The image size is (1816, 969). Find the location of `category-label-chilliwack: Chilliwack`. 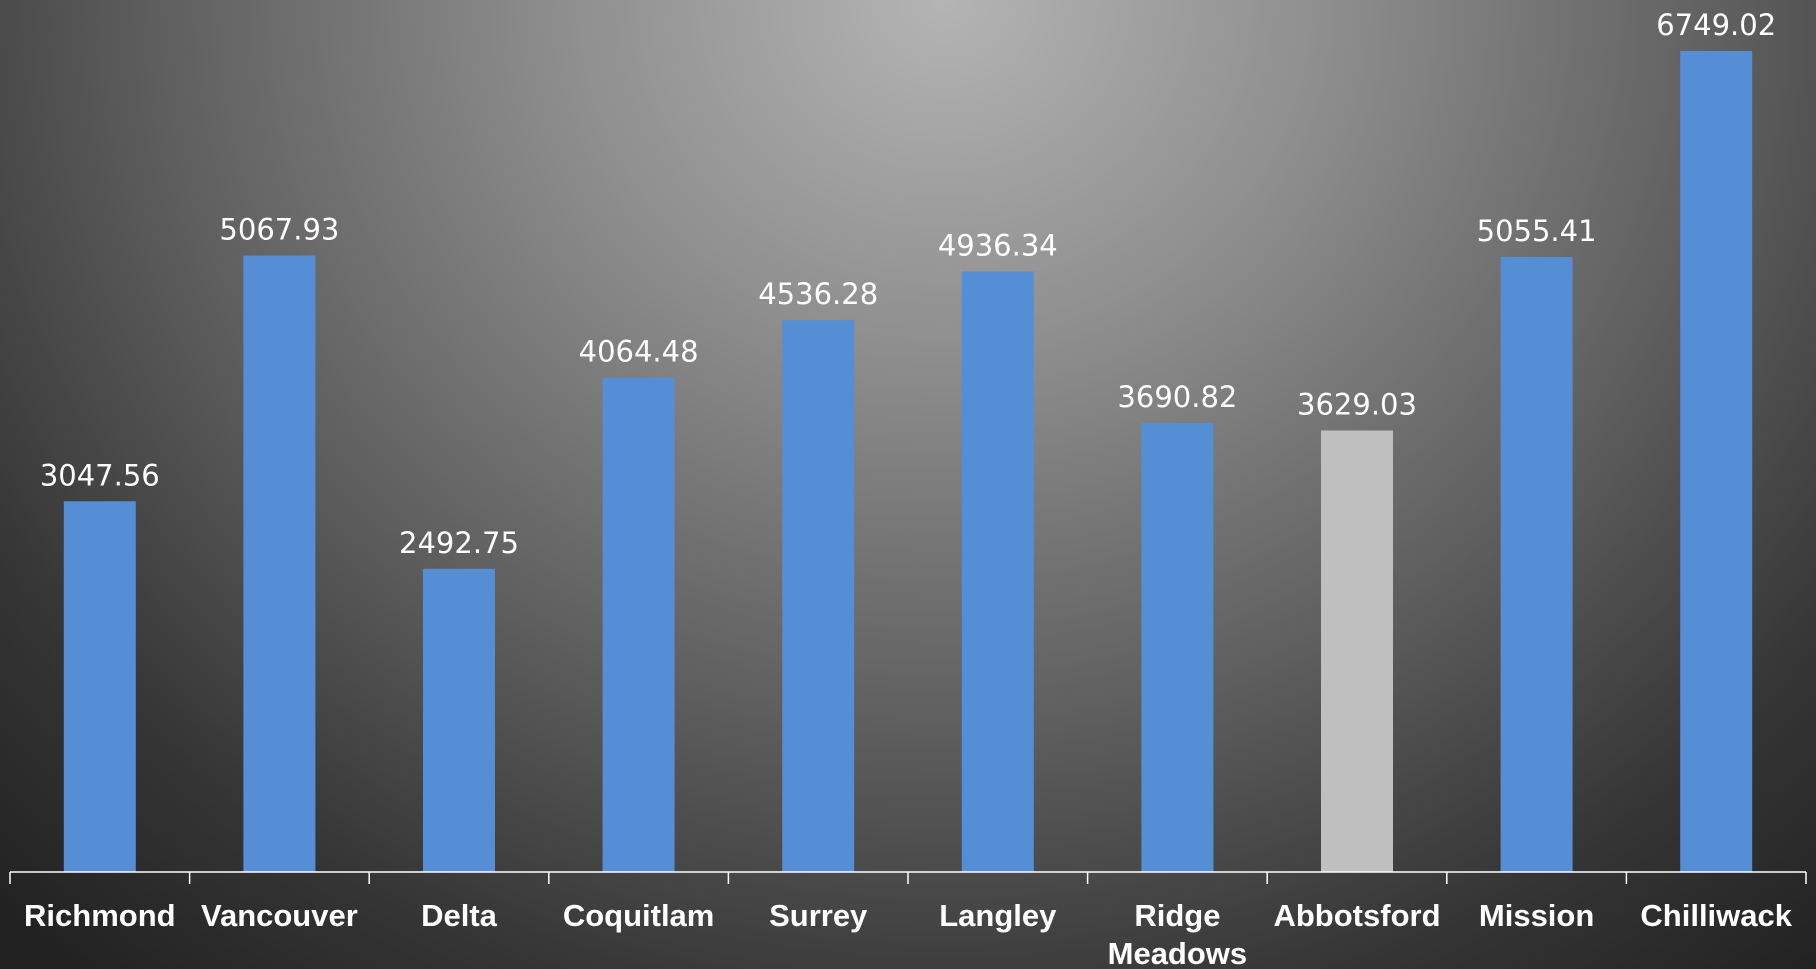

category-label-chilliwack: Chilliwack is located at coordinates (1716, 915).